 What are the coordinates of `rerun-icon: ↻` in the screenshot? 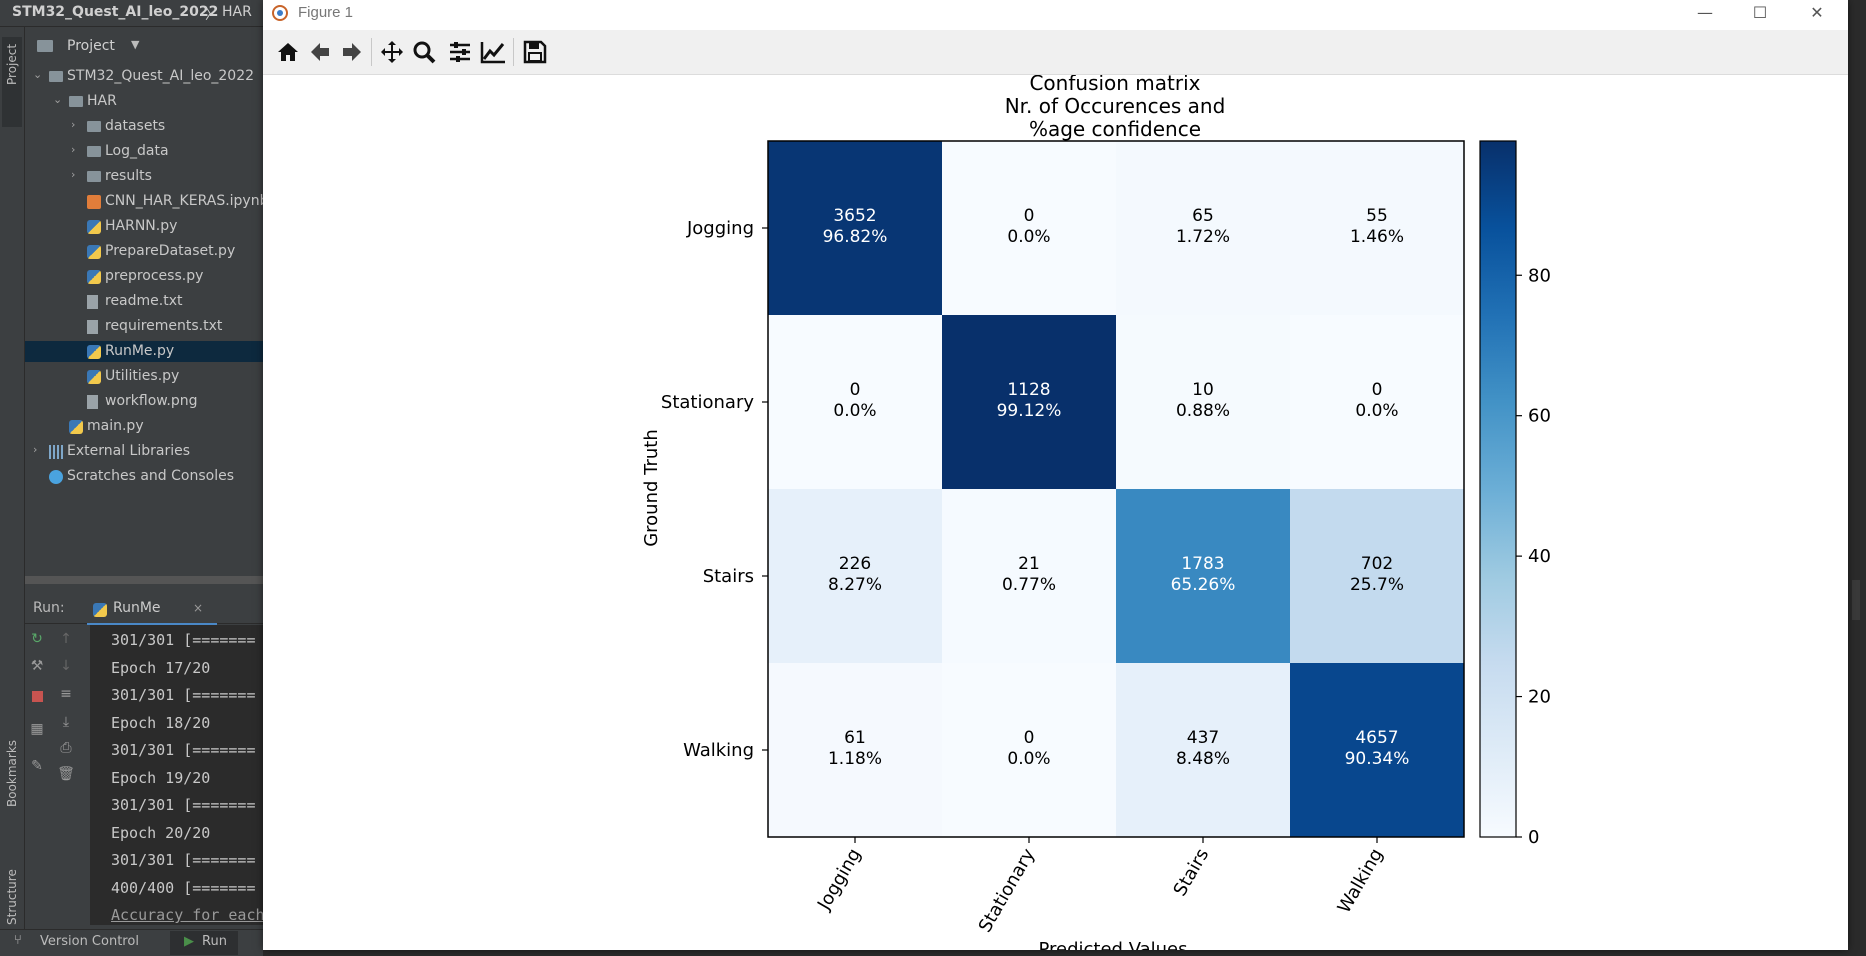 It's located at (37, 639).